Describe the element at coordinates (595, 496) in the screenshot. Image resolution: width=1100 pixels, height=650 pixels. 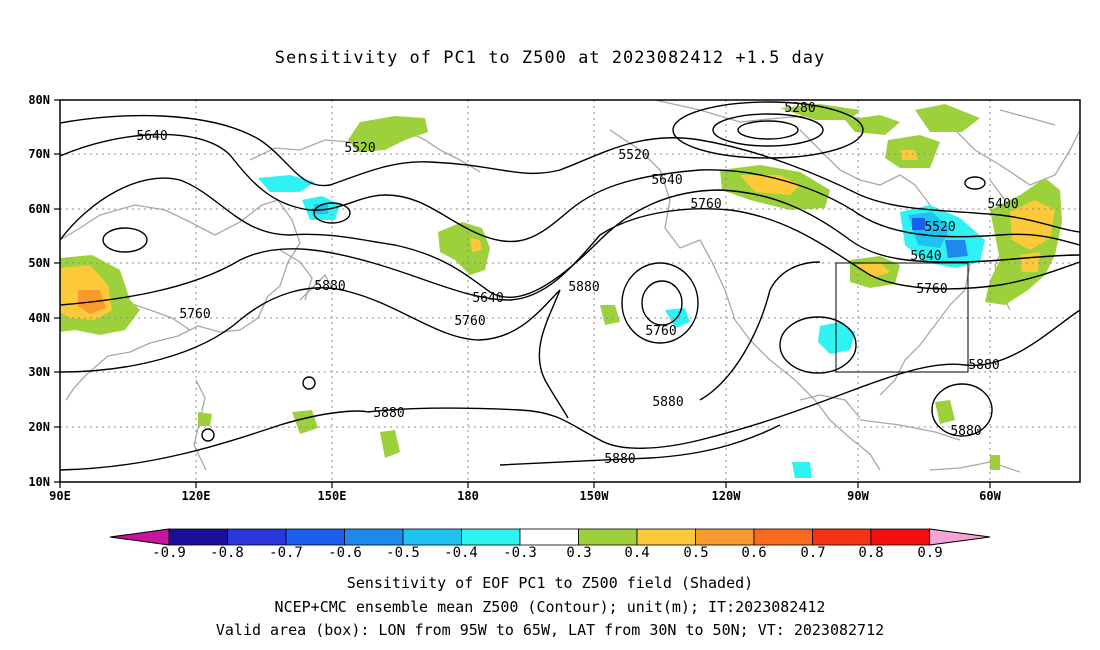
I see `lon-label: 150W` at that location.